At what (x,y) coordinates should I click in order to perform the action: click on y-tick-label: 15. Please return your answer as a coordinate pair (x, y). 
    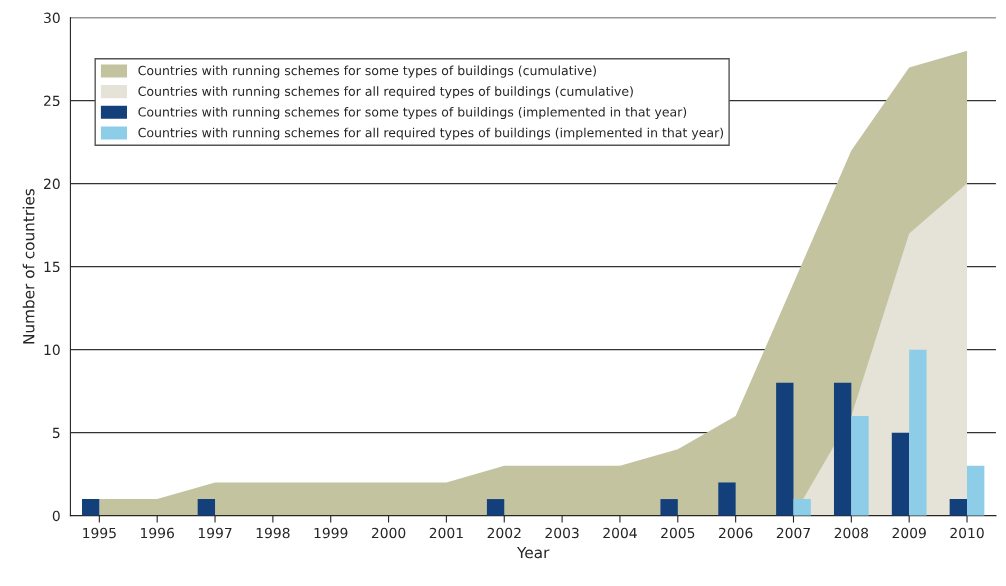
    Looking at the image, I should click on (52, 267).